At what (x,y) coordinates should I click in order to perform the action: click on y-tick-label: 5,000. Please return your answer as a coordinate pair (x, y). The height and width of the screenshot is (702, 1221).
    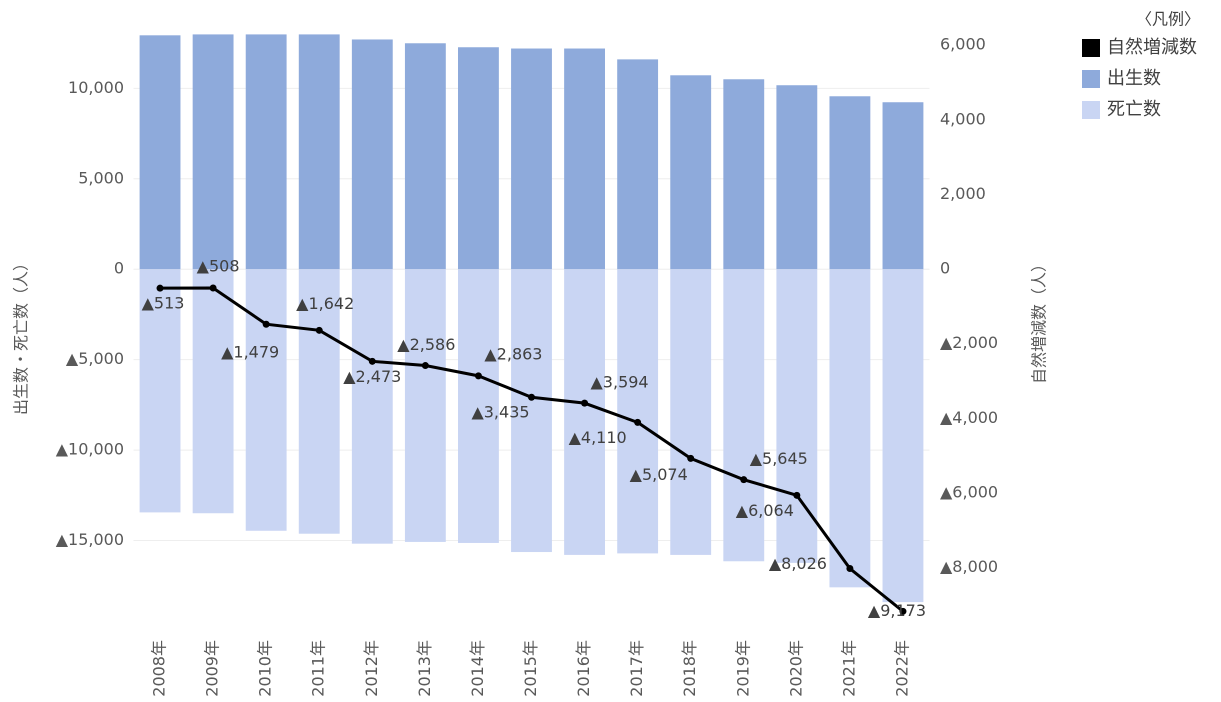
    Looking at the image, I should click on (101, 177).